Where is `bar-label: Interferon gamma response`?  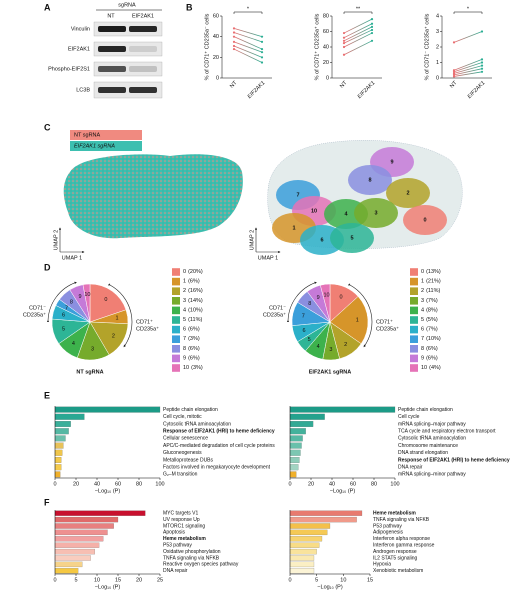 bar-label: Interferon gamma response is located at coordinates (404, 546).